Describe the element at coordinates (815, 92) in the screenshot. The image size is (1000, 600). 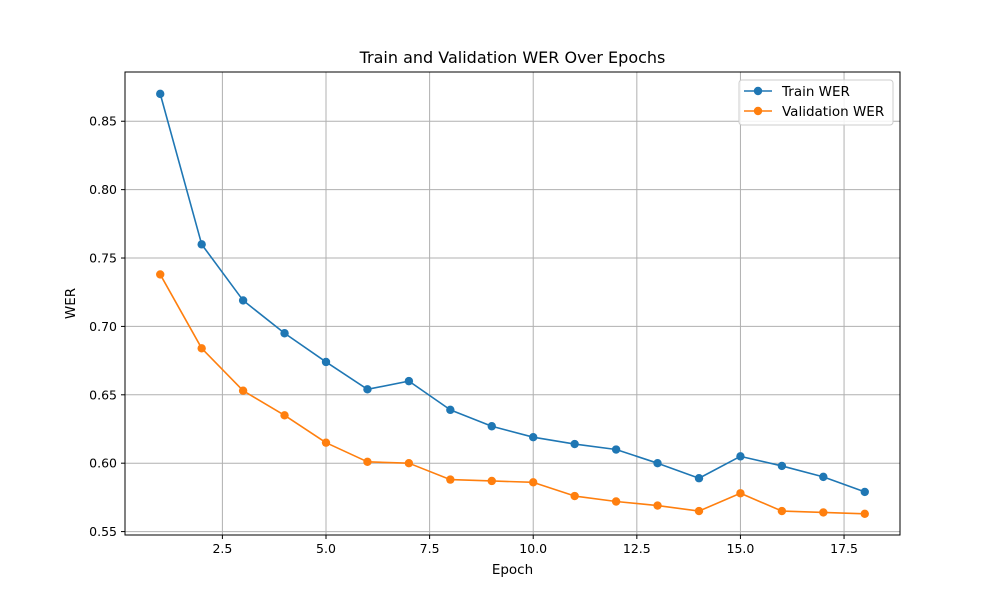
I see `legend-label-train-wer: Train WER` at that location.